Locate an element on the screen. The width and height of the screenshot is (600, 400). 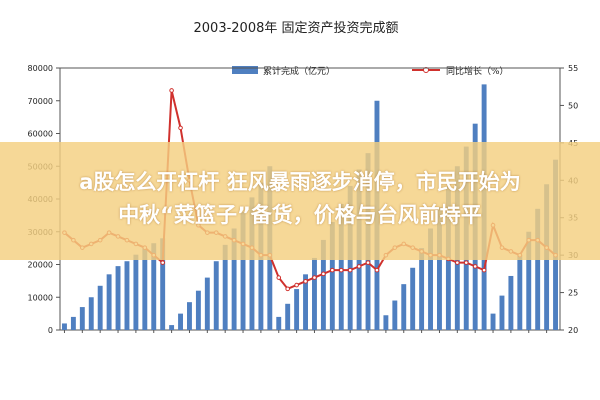
legend-label-bar: 累计完成（亿元） is located at coordinates (299, 71).